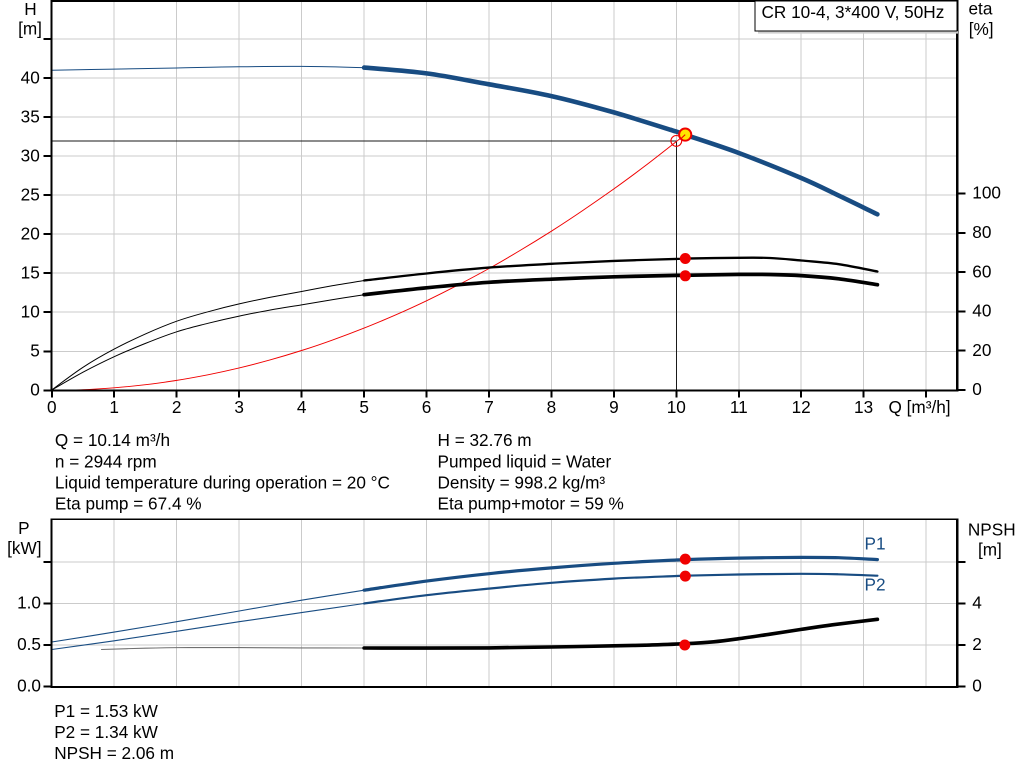 Image resolution: width=1024 pixels, height=781 pixels. What do you see at coordinates (801, 407) in the screenshot?
I see `svg-text: 12` at bounding box center [801, 407].